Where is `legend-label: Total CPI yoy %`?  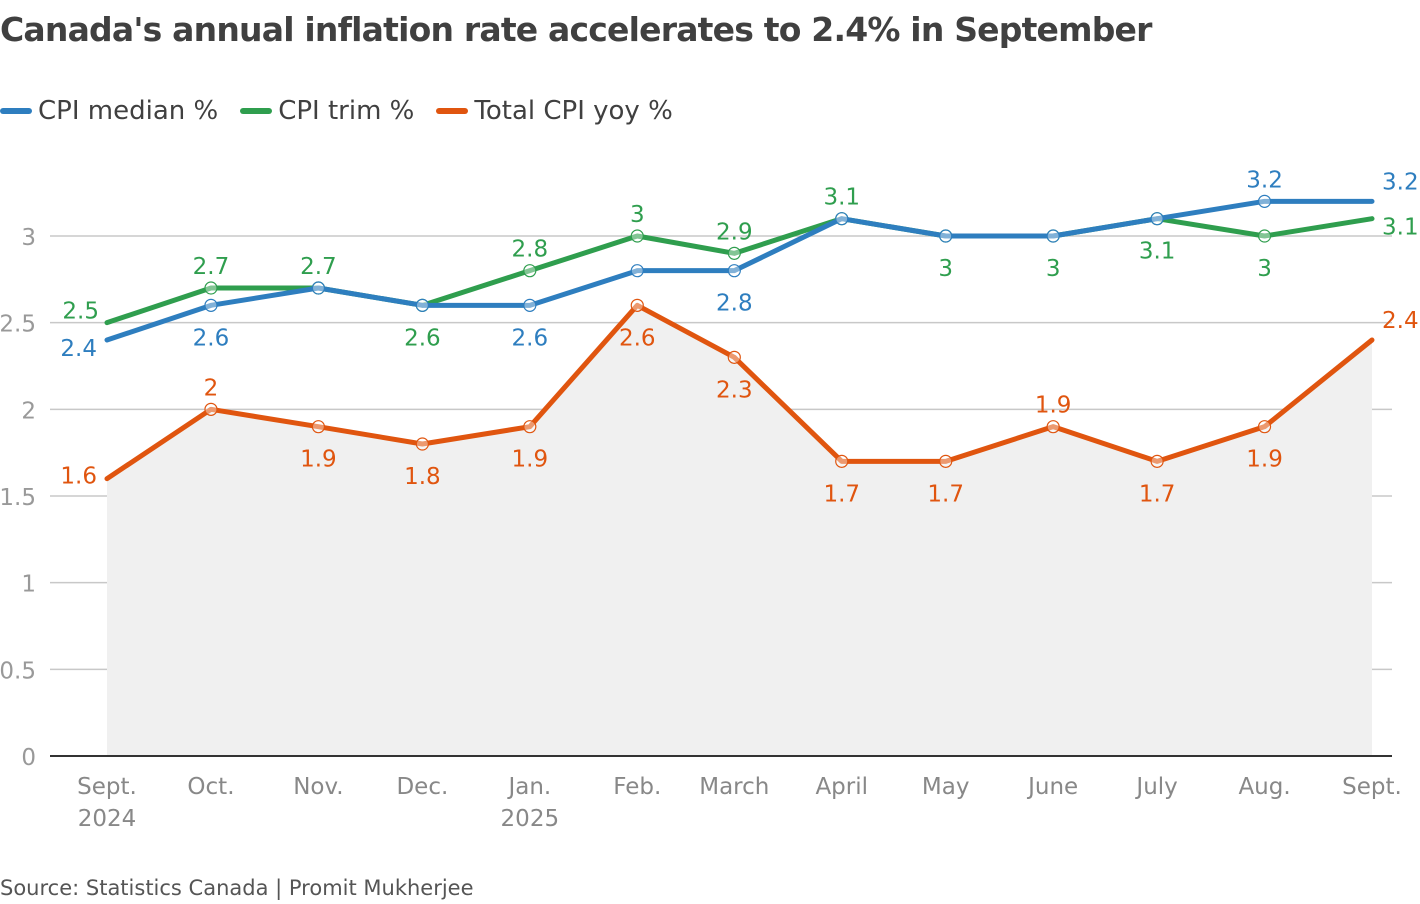
legend-label: Total CPI yoy % is located at coordinates (573, 111).